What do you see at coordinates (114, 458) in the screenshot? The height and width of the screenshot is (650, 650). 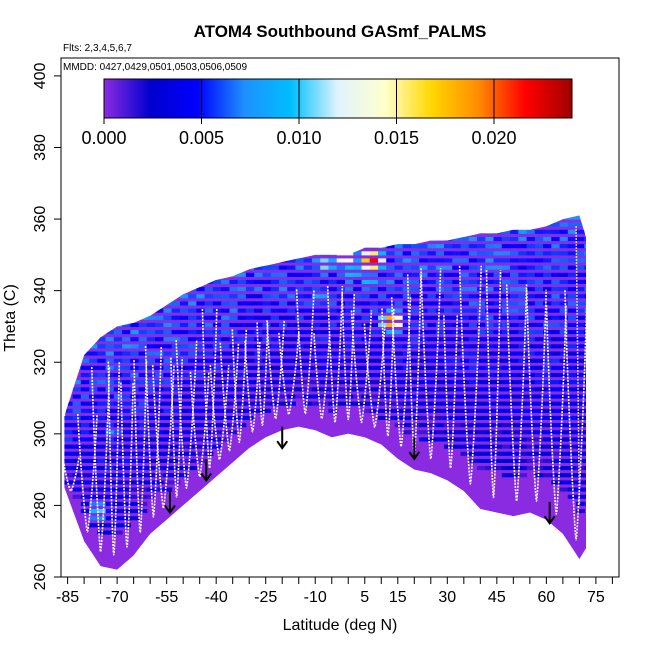 I see `flight-profile` at bounding box center [114, 458].